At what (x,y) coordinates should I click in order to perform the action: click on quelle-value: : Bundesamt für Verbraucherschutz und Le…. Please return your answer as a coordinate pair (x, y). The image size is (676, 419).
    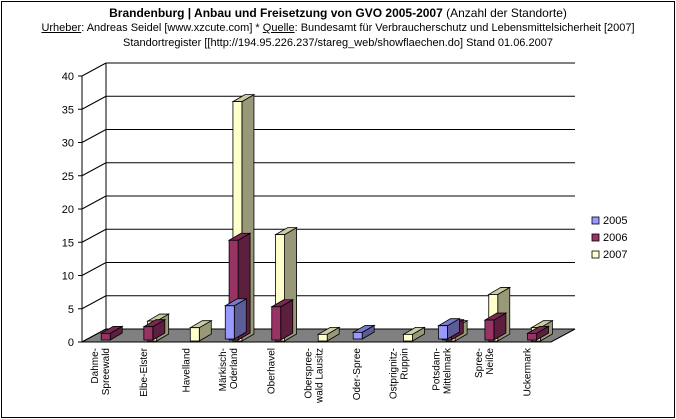
    Looking at the image, I should click on (464, 28).